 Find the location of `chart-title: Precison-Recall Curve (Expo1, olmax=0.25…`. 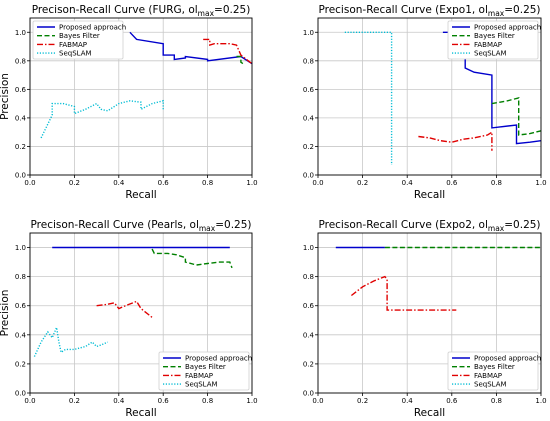

chart-title: Precison-Recall Curve (Expo1, olmax=0.25… is located at coordinates (429, 11).